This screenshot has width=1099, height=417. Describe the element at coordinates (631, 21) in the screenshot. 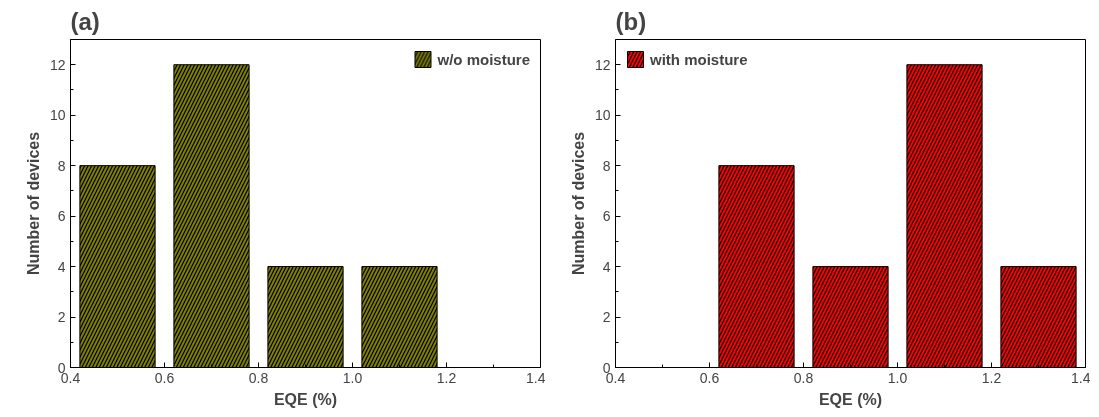

I see `chart-title: (b)` at that location.